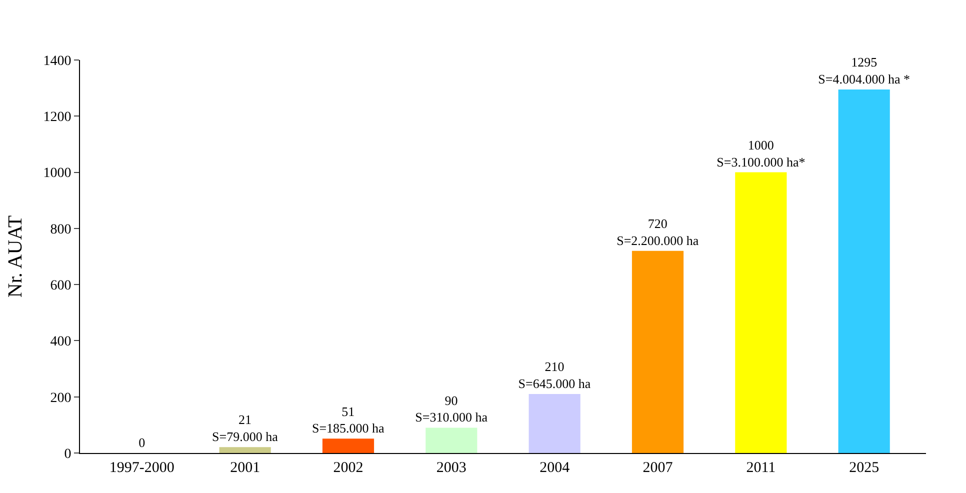  What do you see at coordinates (245, 468) in the screenshot?
I see `x-tick-label: 2001` at bounding box center [245, 468].